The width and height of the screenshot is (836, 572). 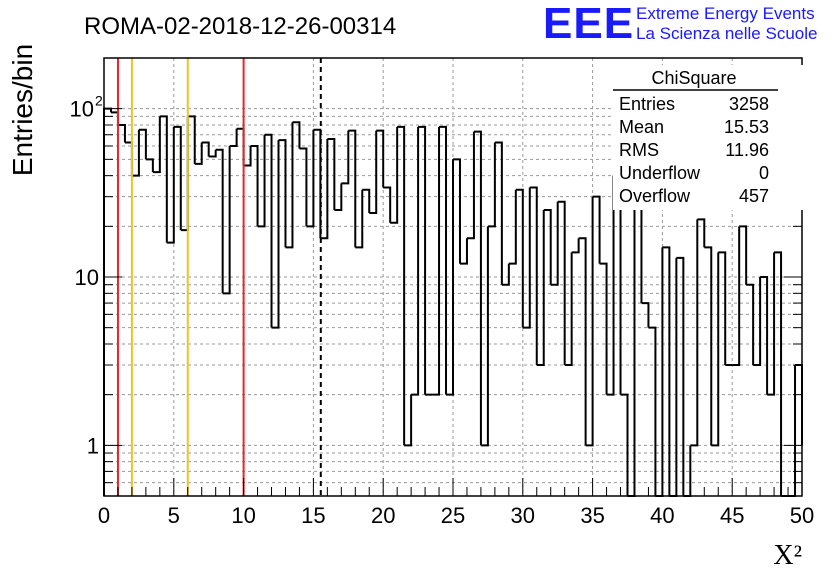 I want to click on y-axis-label: Entries/bin, so click(x=22, y=110).